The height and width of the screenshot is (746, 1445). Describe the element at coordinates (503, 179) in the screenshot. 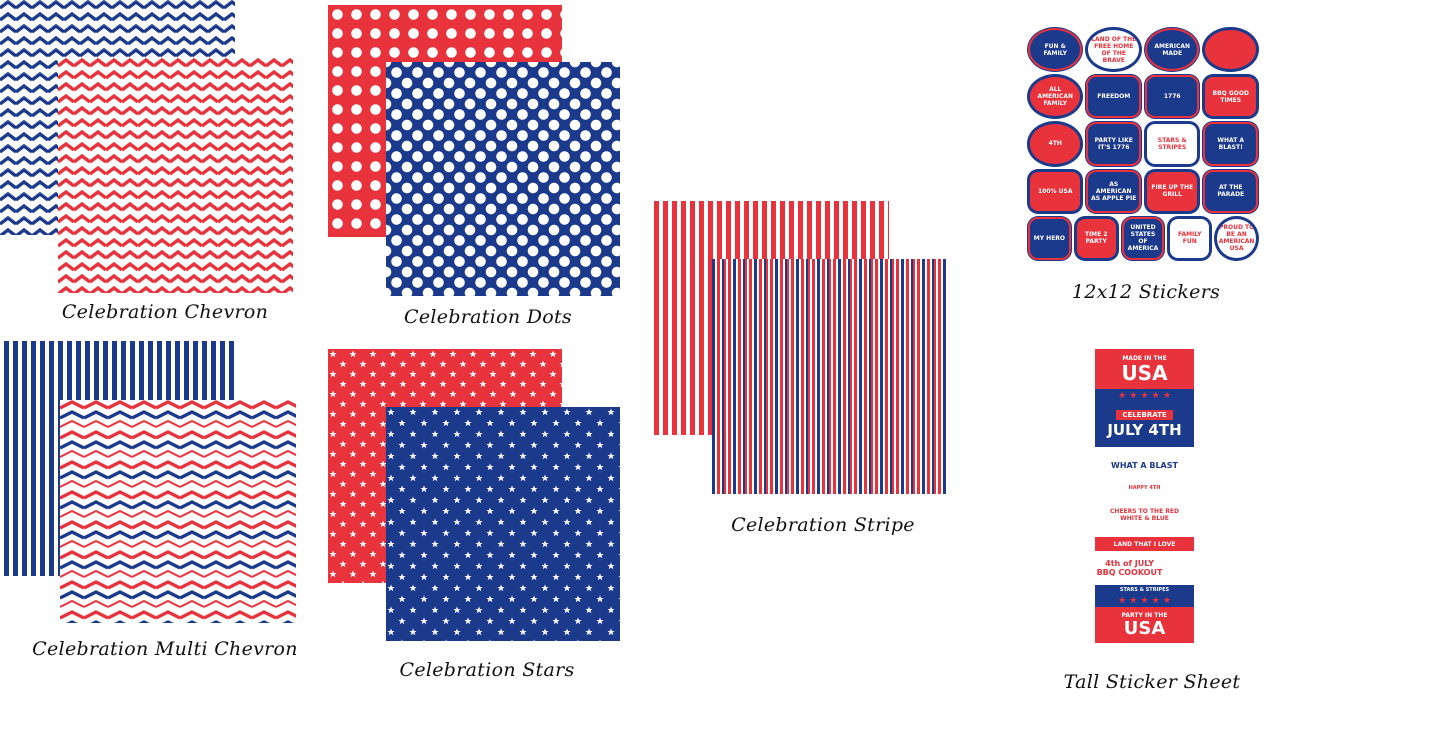

I see `dots-blue-paper` at that location.